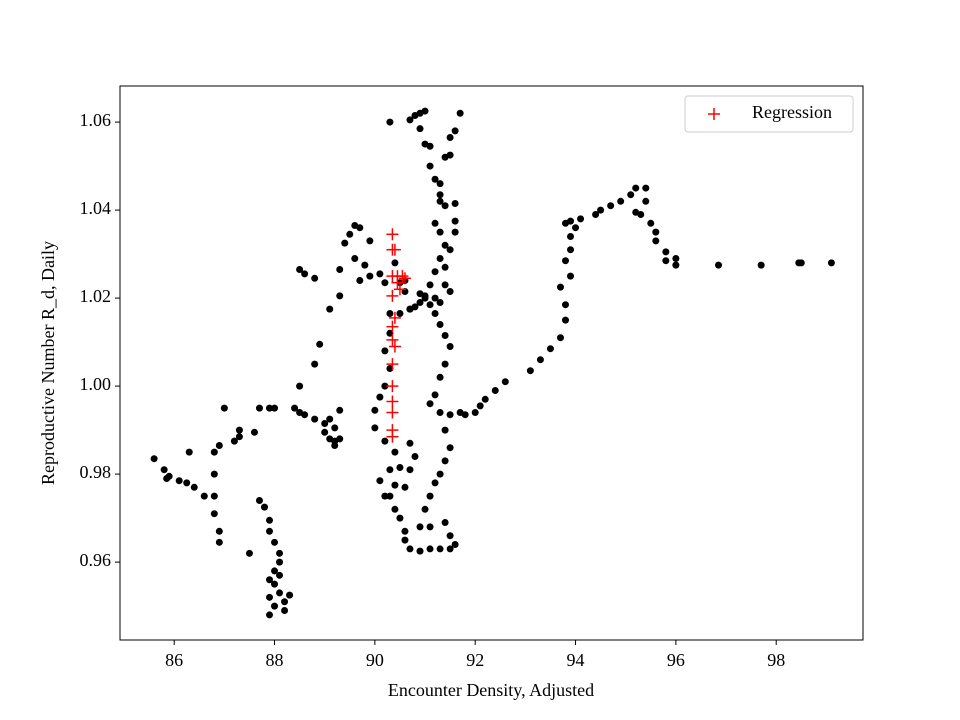  What do you see at coordinates (96, 384) in the screenshot?
I see `y-tick-label: 1.00` at bounding box center [96, 384].